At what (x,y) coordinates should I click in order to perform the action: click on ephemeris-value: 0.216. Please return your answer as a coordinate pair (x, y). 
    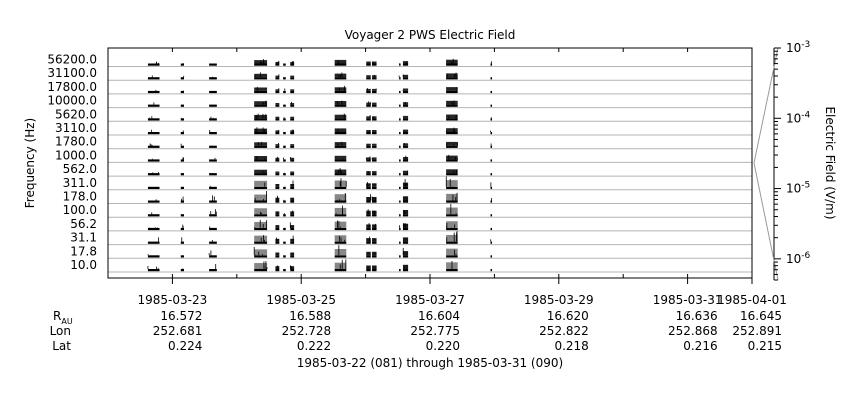
    Looking at the image, I should click on (700, 346).